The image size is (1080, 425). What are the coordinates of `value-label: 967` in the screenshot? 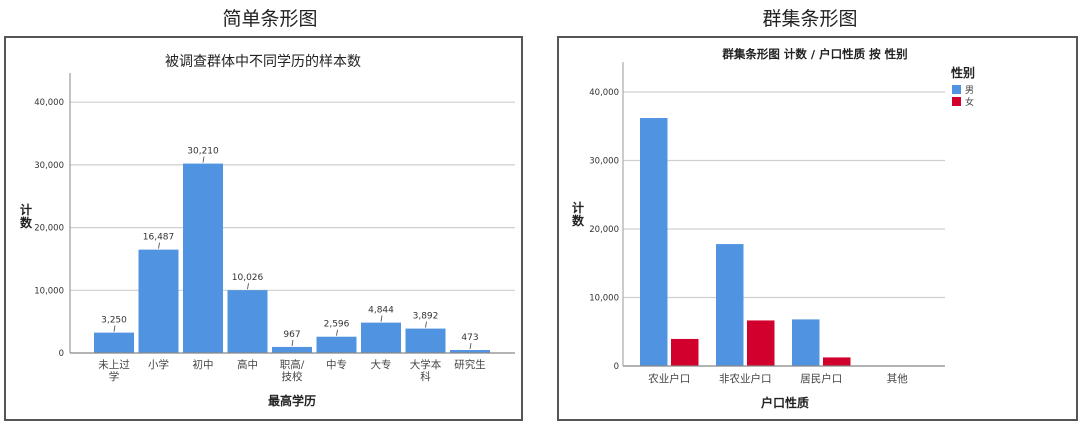 It's located at (291, 335).